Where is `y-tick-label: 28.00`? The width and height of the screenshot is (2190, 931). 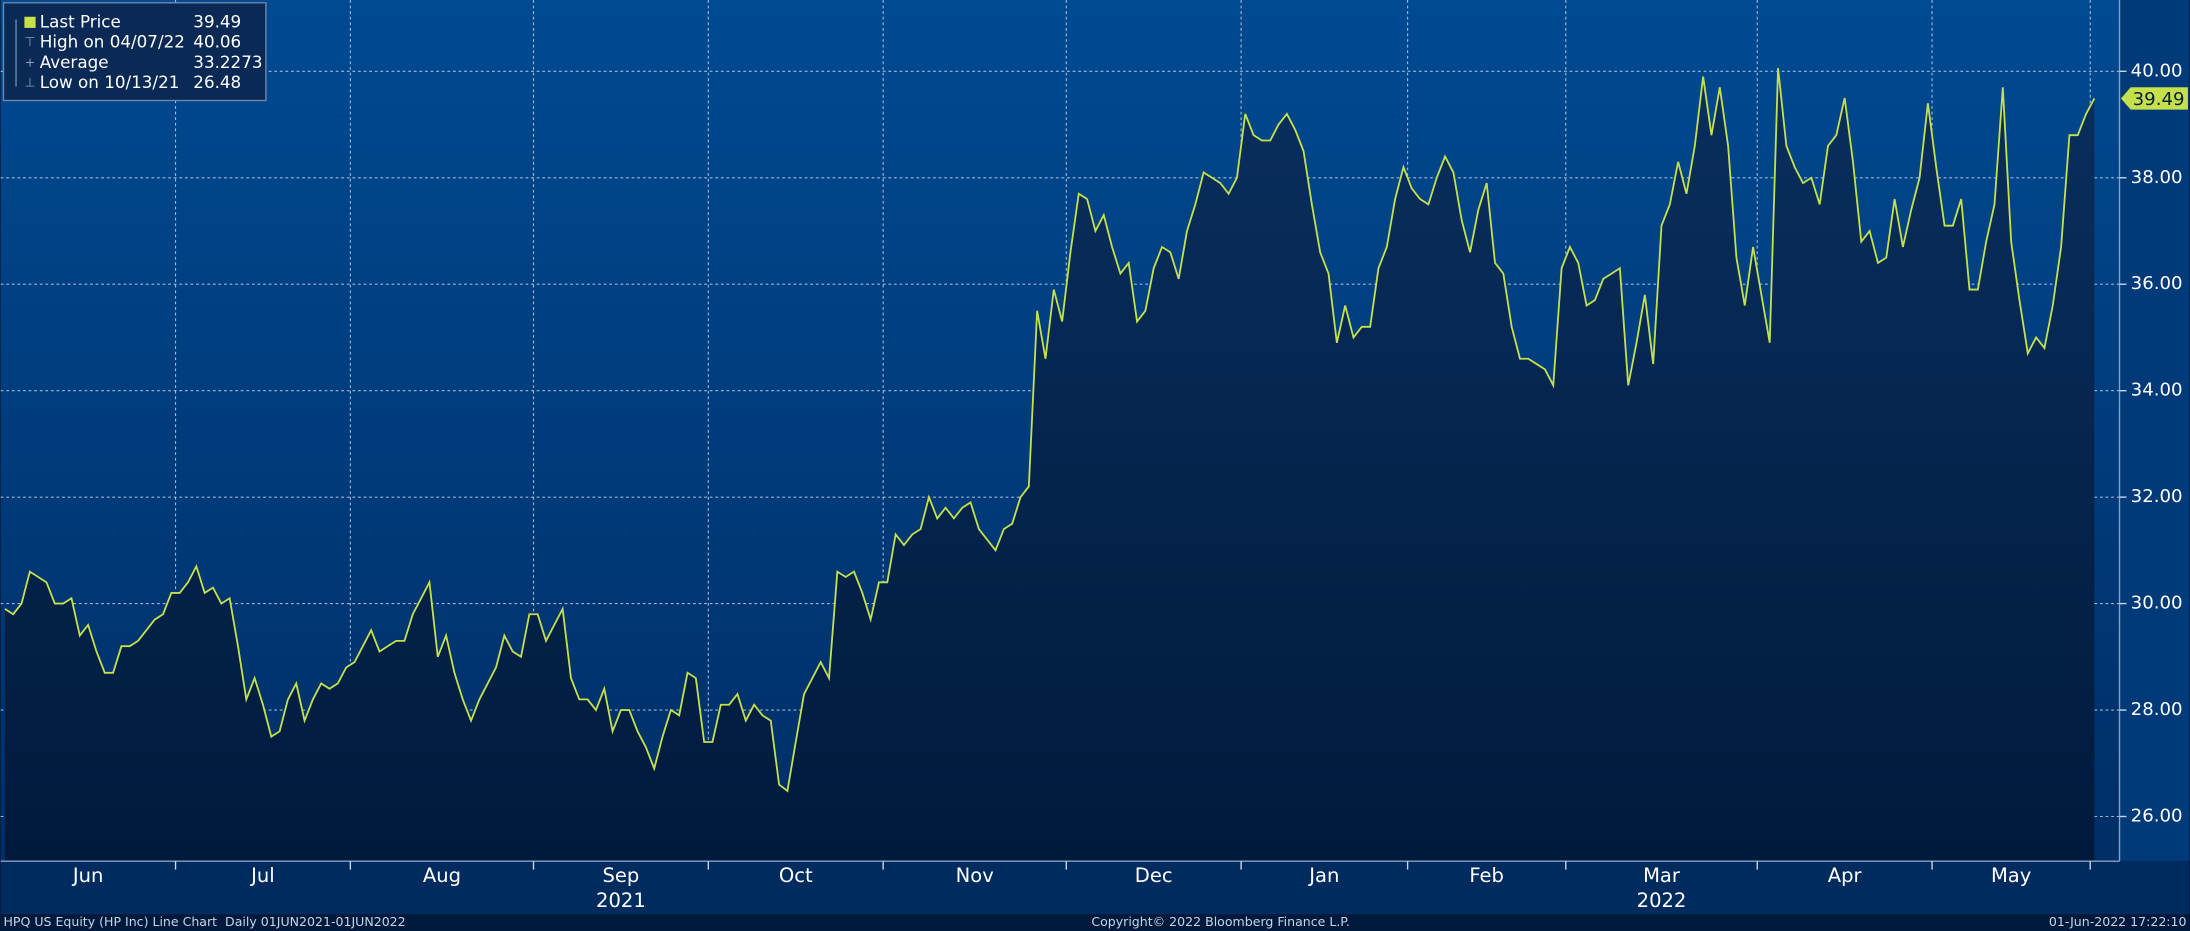
y-tick-label: 28.00 is located at coordinates (2157, 709).